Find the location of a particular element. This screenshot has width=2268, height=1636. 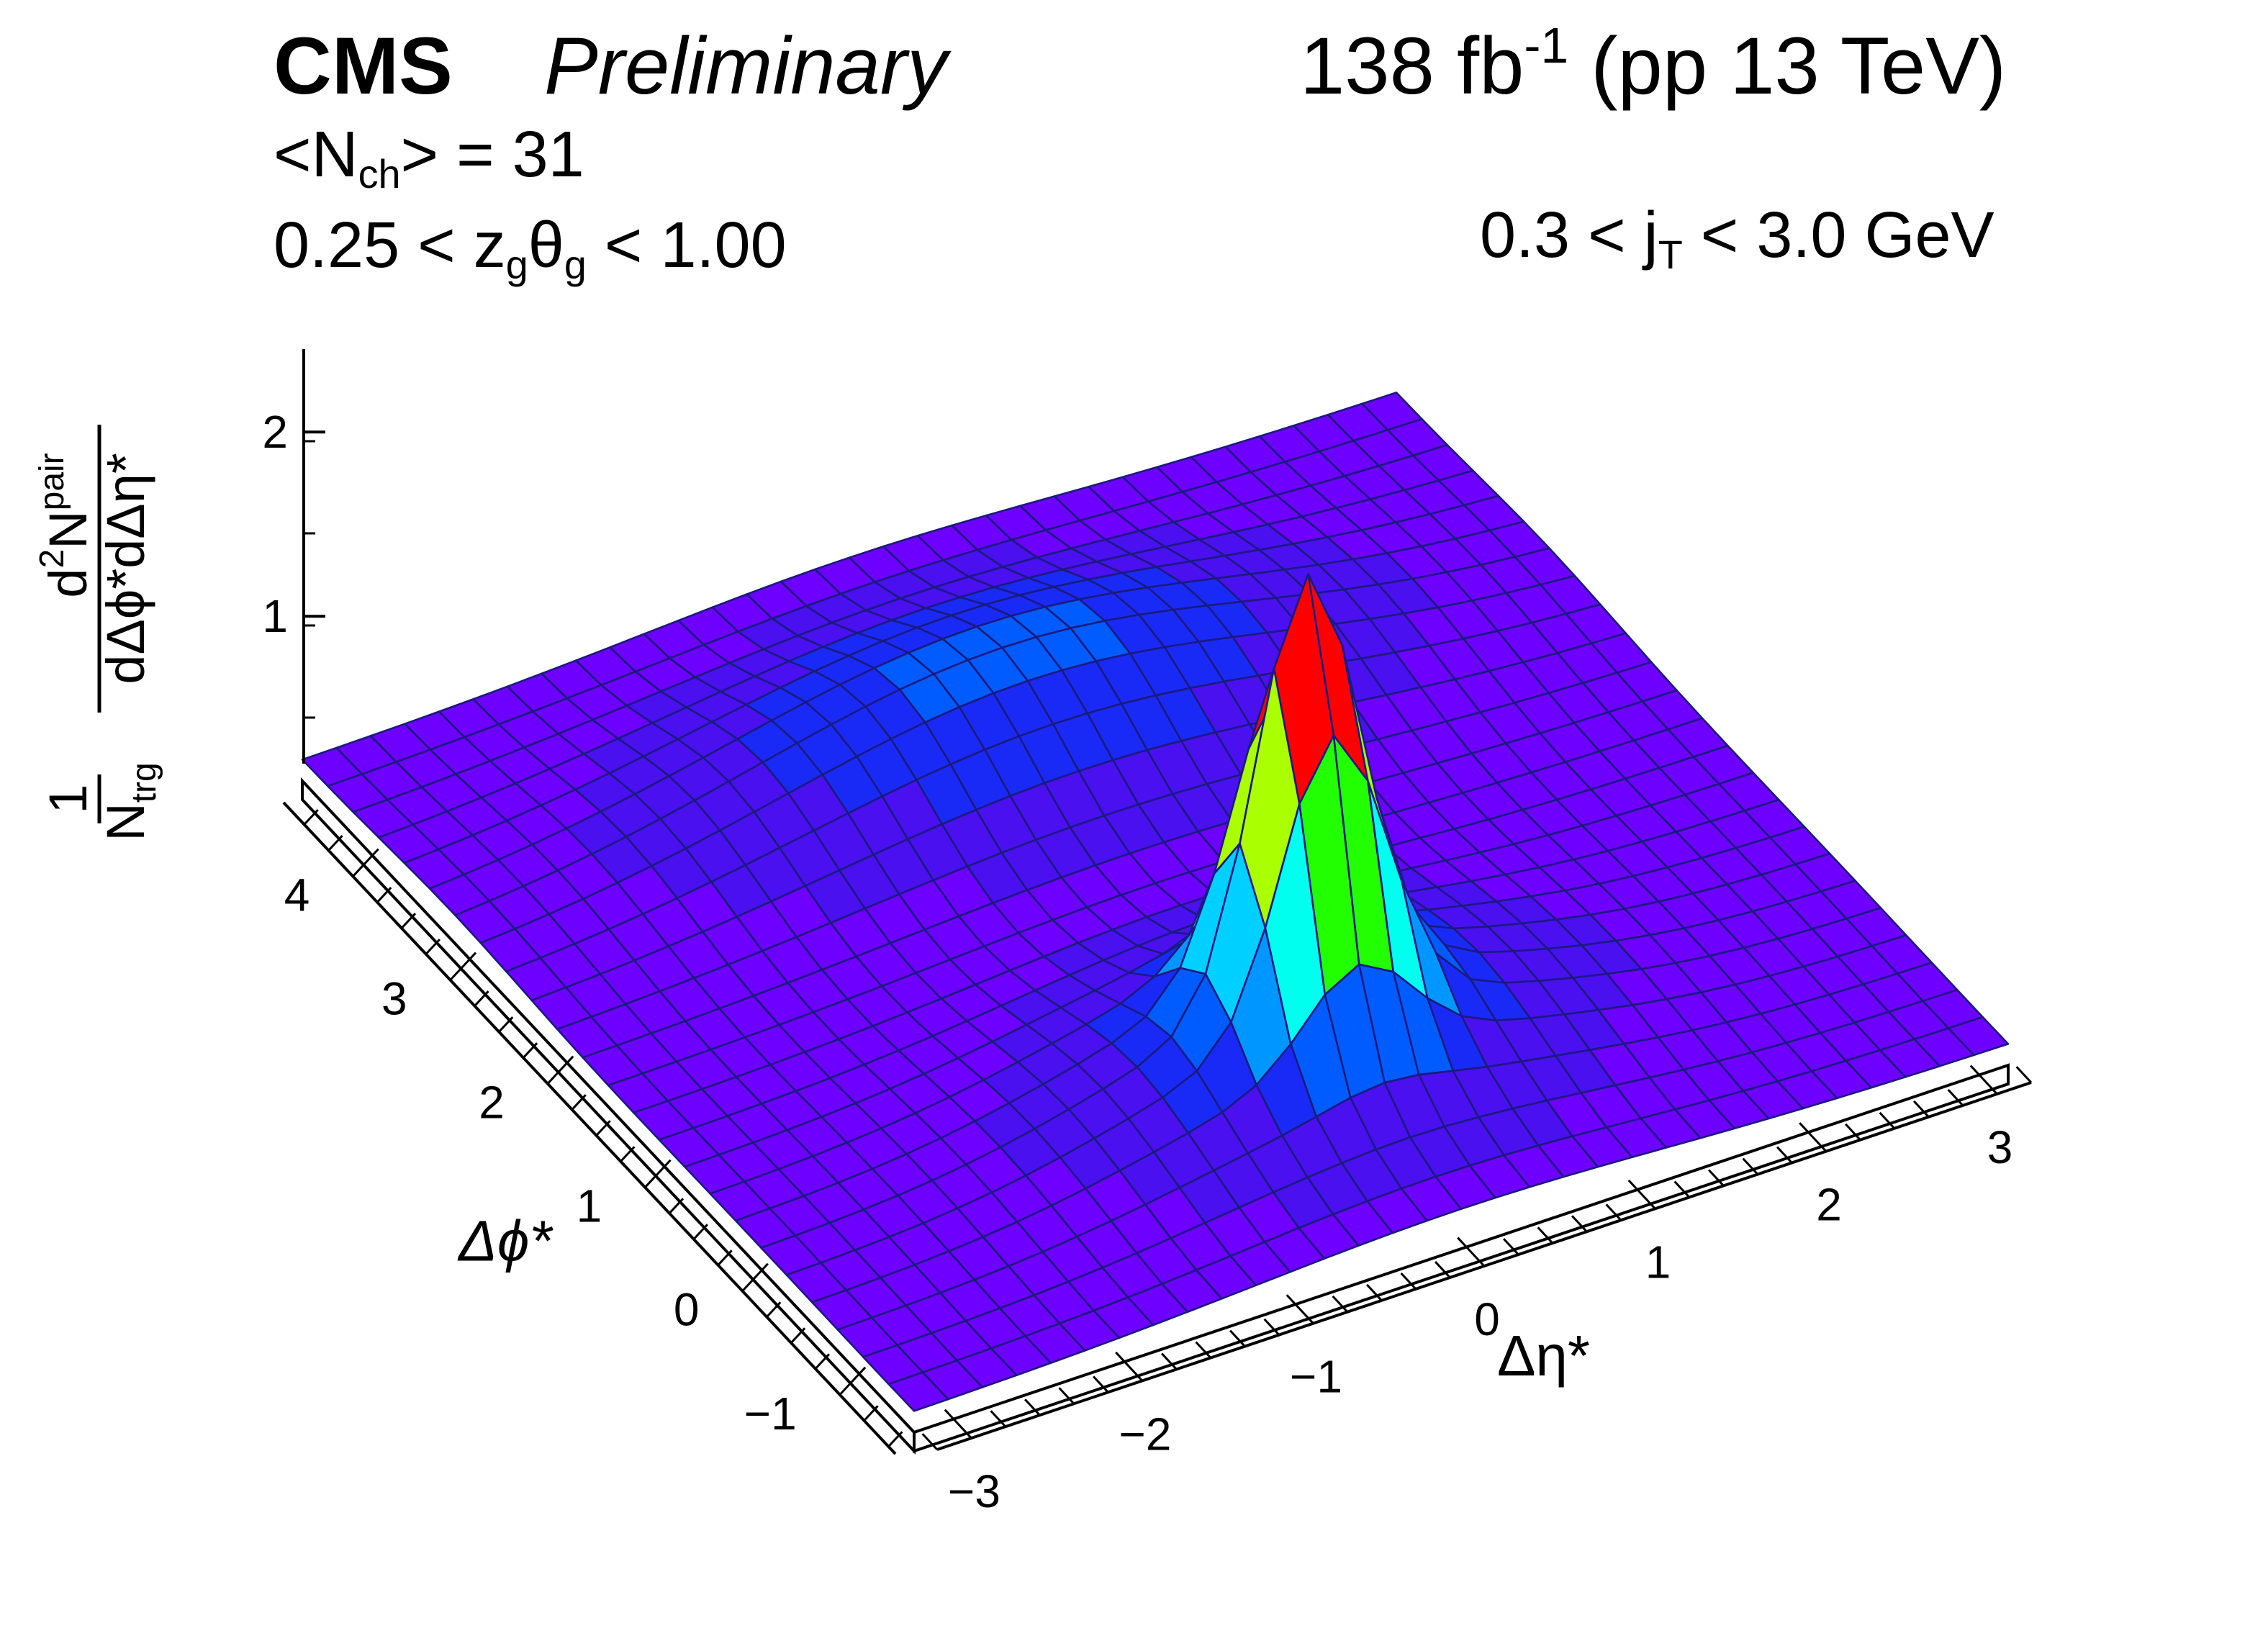

jt-range-high: < 3.0 GeV is located at coordinates (1838, 235).